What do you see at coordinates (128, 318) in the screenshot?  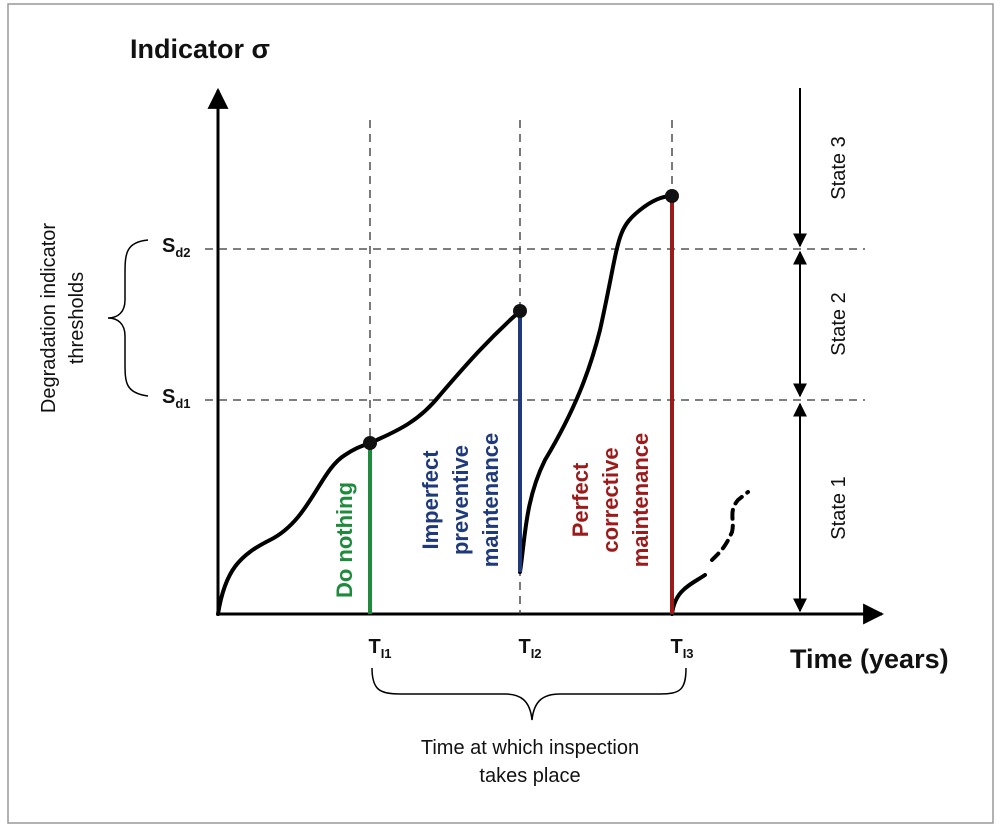 I see `threshold-brace` at bounding box center [128, 318].